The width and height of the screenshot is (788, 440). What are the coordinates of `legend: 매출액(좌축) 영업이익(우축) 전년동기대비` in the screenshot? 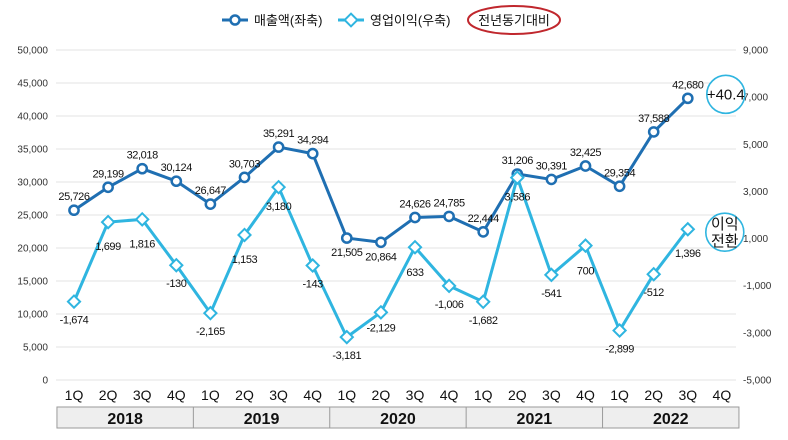 It's located at (391, 20).